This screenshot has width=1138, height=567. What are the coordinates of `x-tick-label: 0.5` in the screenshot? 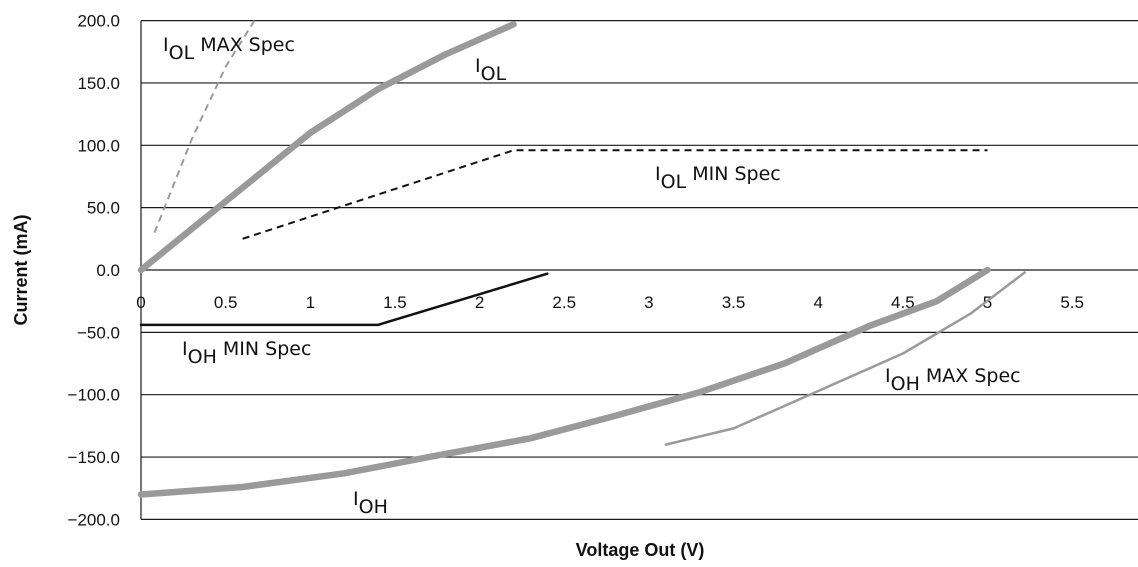 It's located at (226, 302).